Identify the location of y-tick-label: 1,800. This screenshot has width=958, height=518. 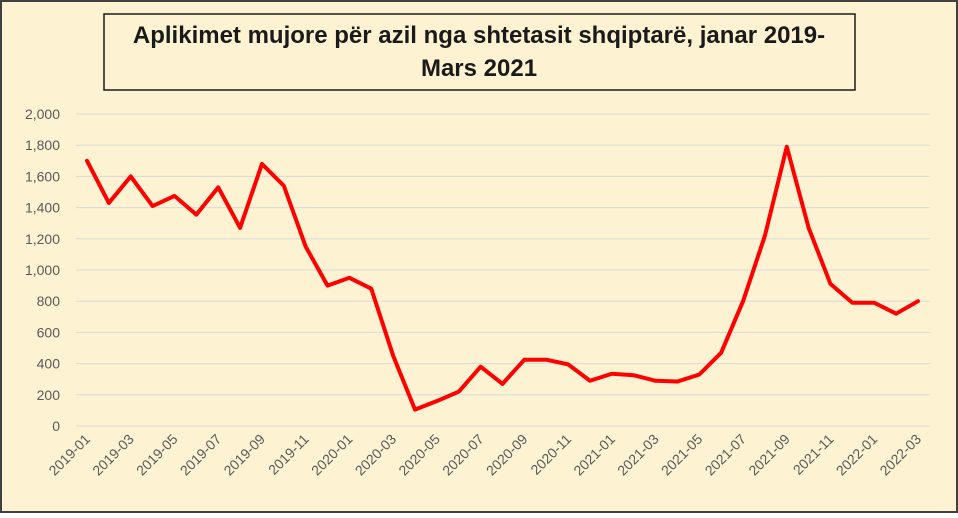
(42, 145).